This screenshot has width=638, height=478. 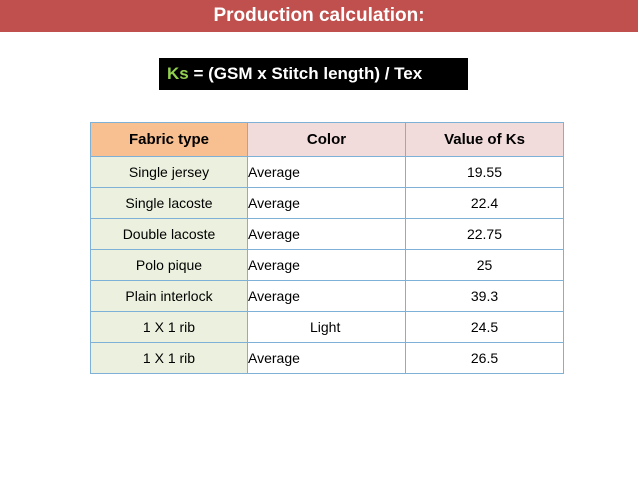 I want to click on formula-expression: = (GSM x Stitch length) / Tex, so click(x=305, y=73).